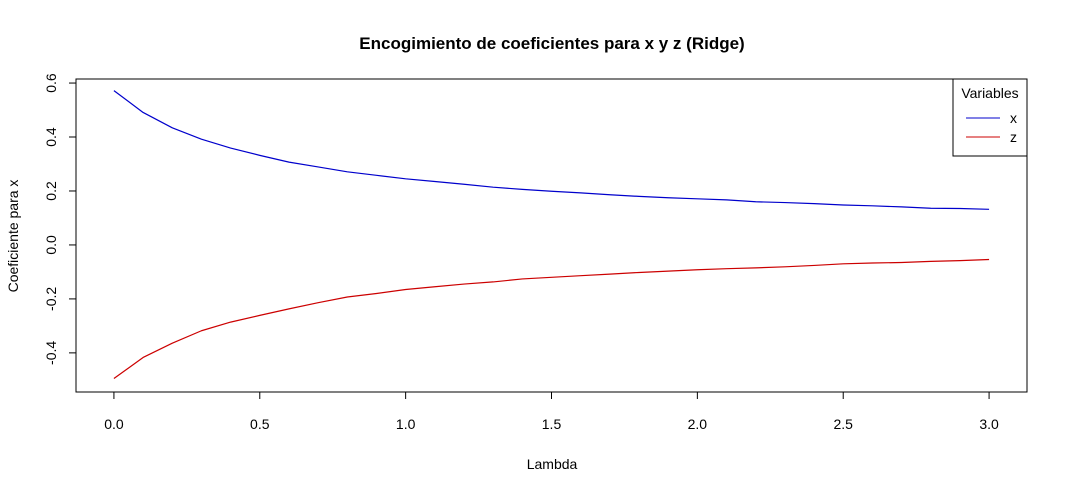  What do you see at coordinates (260, 424) in the screenshot?
I see `x-tick-label: 0.5` at bounding box center [260, 424].